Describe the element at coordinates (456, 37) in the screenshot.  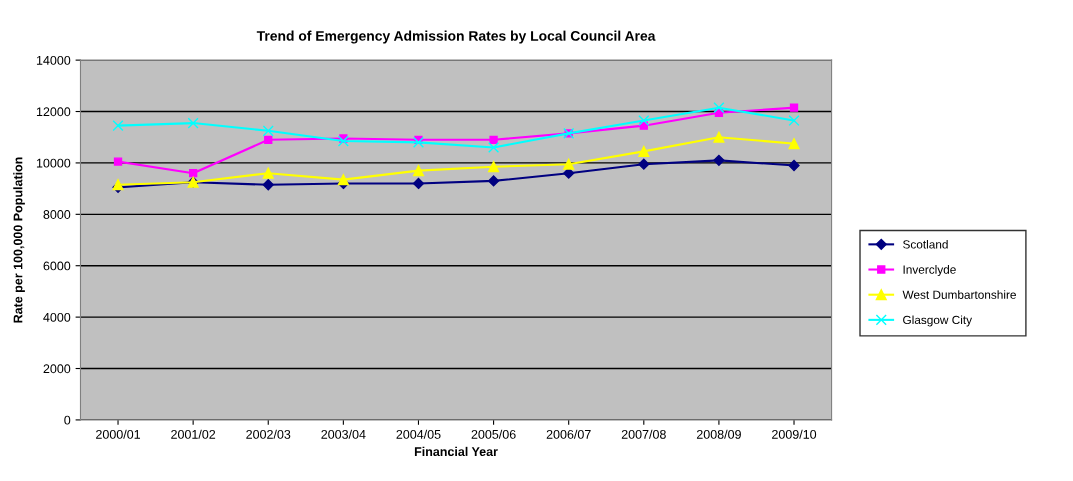
I see `chart-title: Trend of Emergency Admission Rates by Local Council Area` at that location.